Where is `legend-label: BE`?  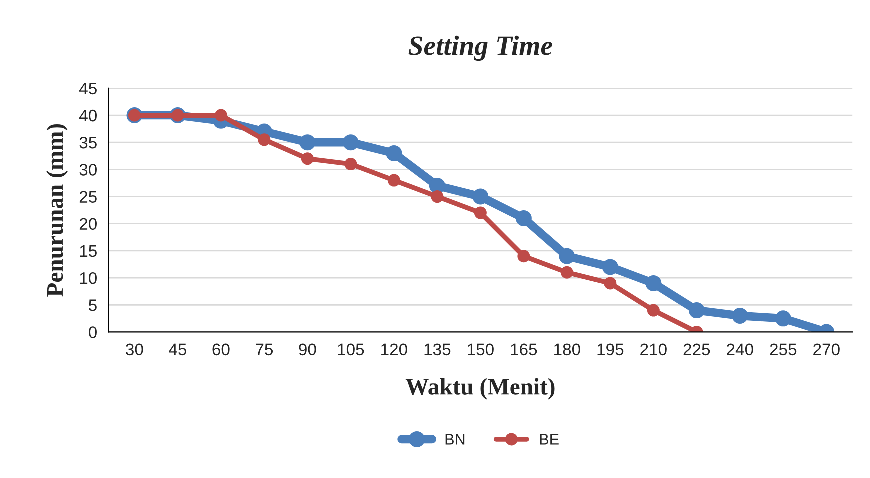
legend-label: BE is located at coordinates (549, 439).